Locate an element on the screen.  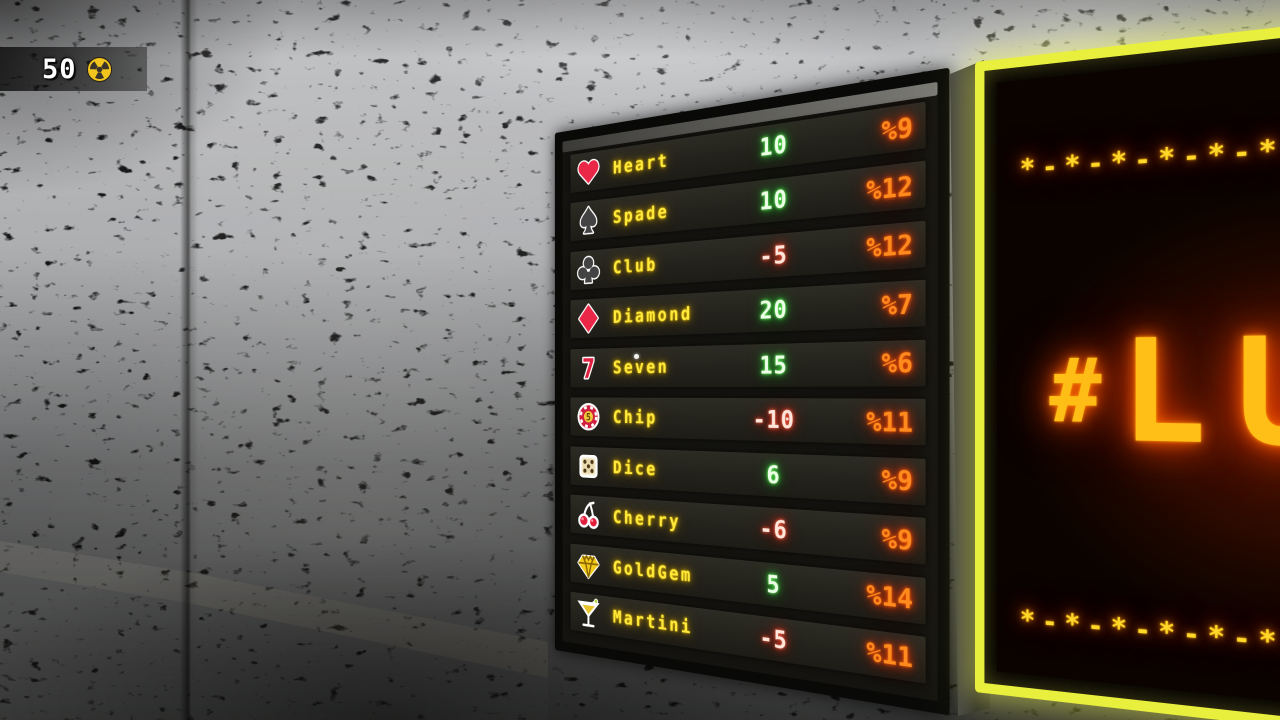
symbol-name: Club is located at coordinates (635, 266).